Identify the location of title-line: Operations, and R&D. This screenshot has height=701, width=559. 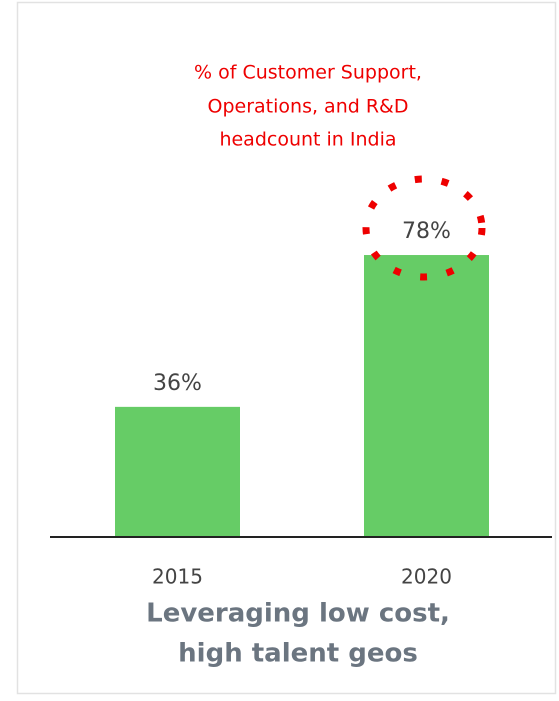
(308, 107).